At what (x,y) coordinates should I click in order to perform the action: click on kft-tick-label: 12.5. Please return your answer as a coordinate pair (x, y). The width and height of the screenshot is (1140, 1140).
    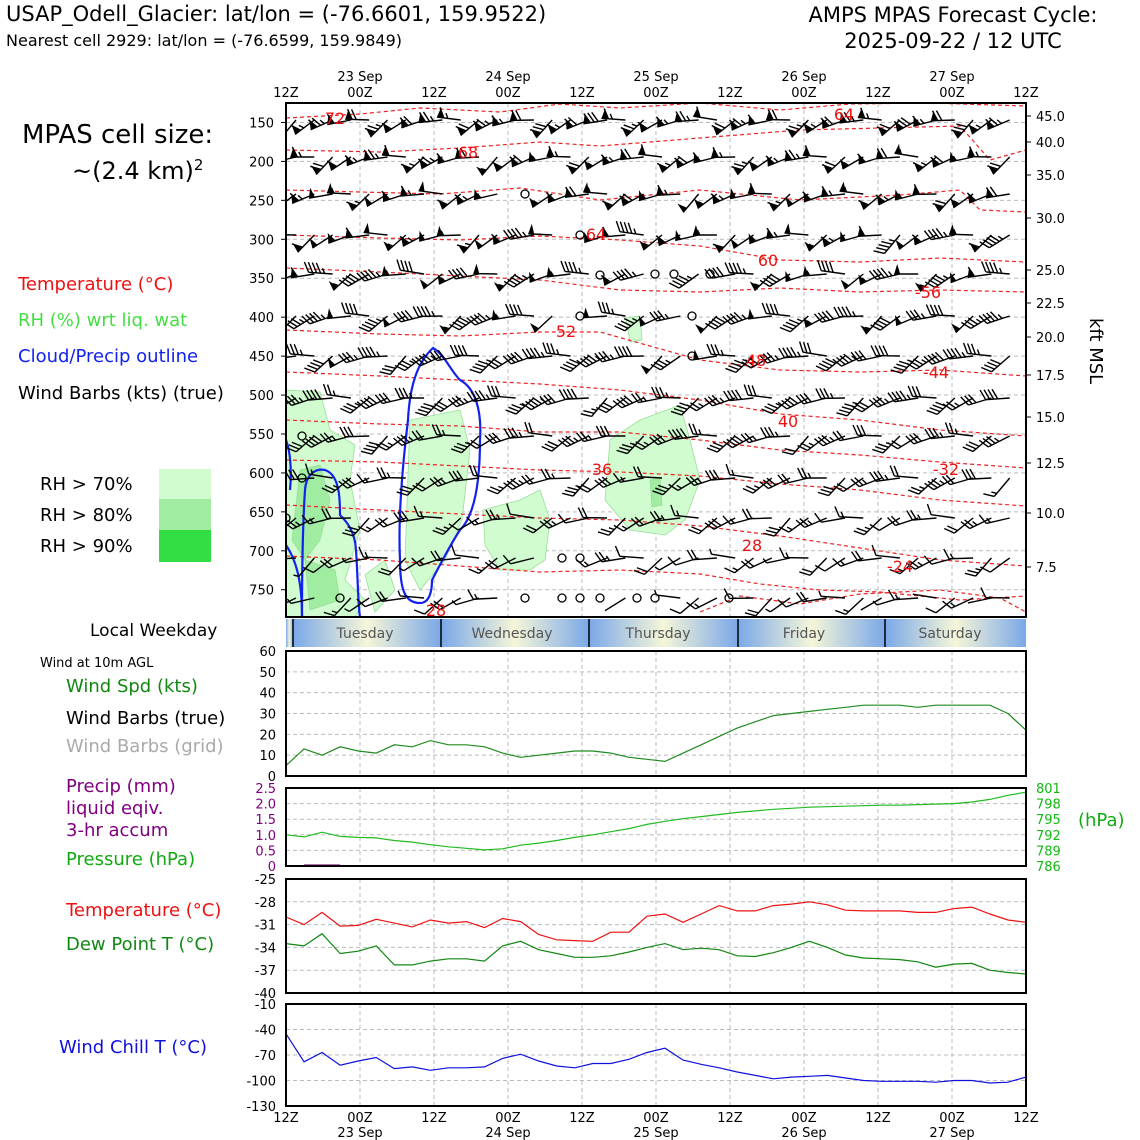
    Looking at the image, I should click on (1050, 464).